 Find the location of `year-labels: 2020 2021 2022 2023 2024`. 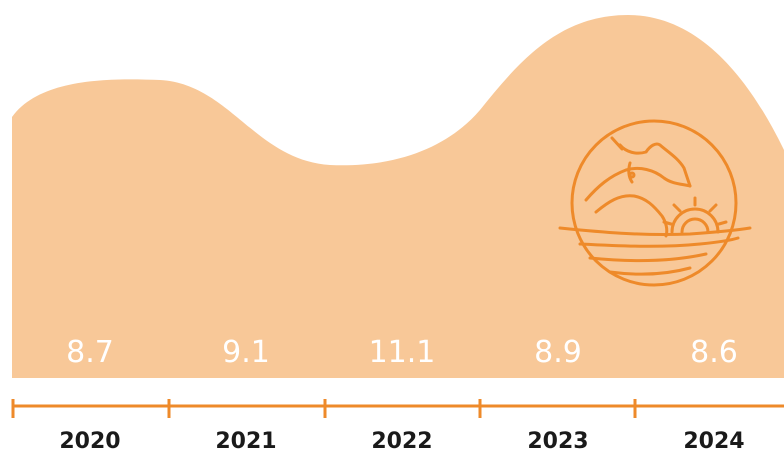

year-labels: 2020 2021 2022 2023 2024 is located at coordinates (401, 441).